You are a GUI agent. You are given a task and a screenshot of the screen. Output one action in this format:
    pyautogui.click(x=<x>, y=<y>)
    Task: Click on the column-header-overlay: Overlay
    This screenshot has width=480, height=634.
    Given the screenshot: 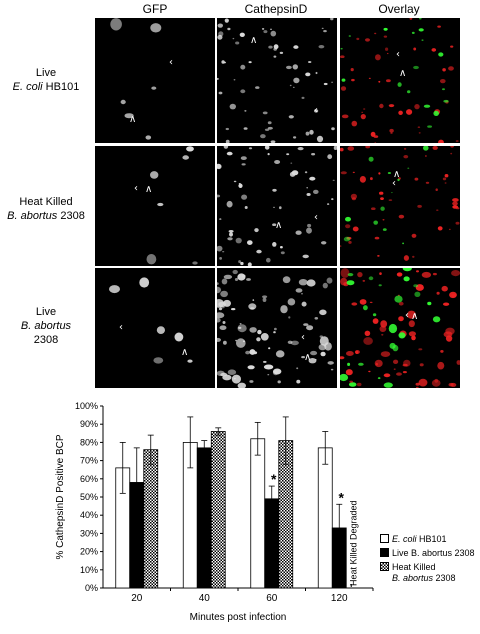 What is the action you would take?
    pyautogui.click(x=399, y=9)
    